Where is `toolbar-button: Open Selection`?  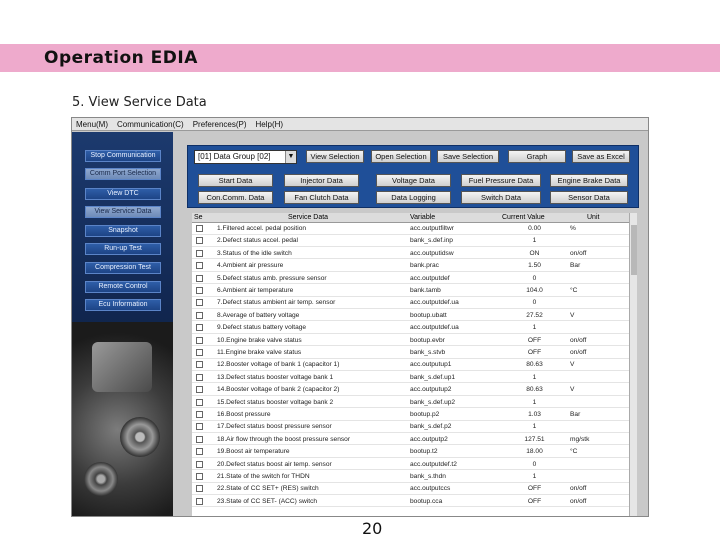 toolbar-button: Open Selection is located at coordinates (401, 156).